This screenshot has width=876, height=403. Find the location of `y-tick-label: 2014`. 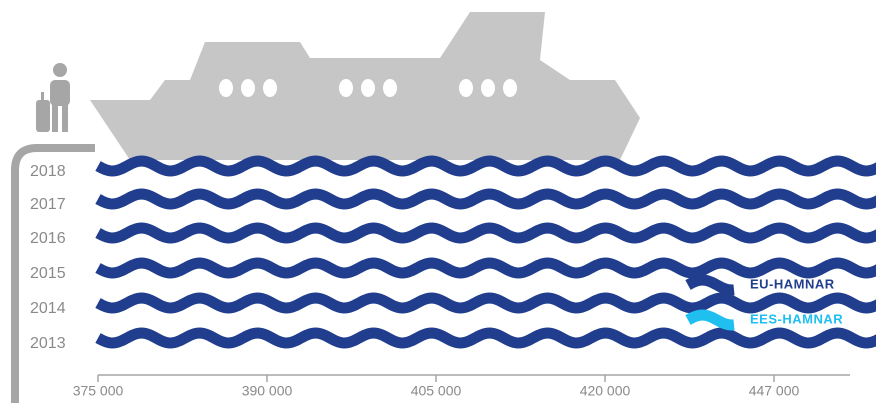

y-tick-label: 2014 is located at coordinates (48, 308).